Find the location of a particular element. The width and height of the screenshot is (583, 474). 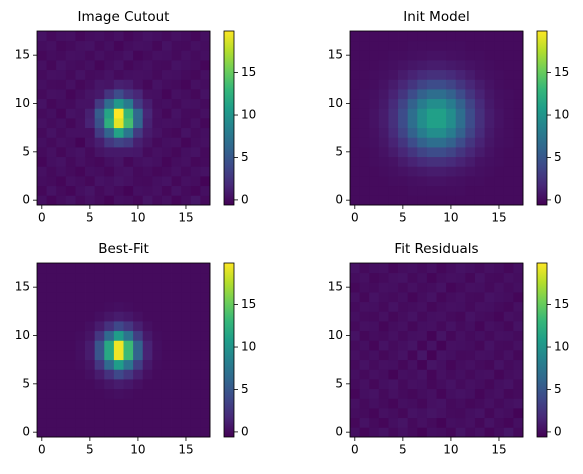

axes-frame is located at coordinates (123, 118).